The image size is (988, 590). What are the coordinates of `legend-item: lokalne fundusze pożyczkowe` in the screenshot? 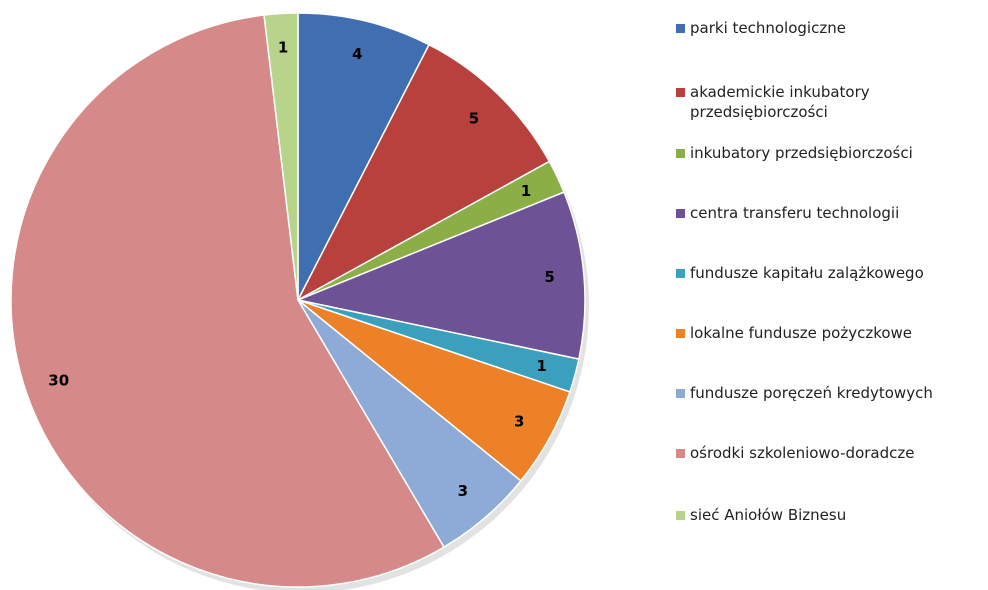 It's located at (792, 333).